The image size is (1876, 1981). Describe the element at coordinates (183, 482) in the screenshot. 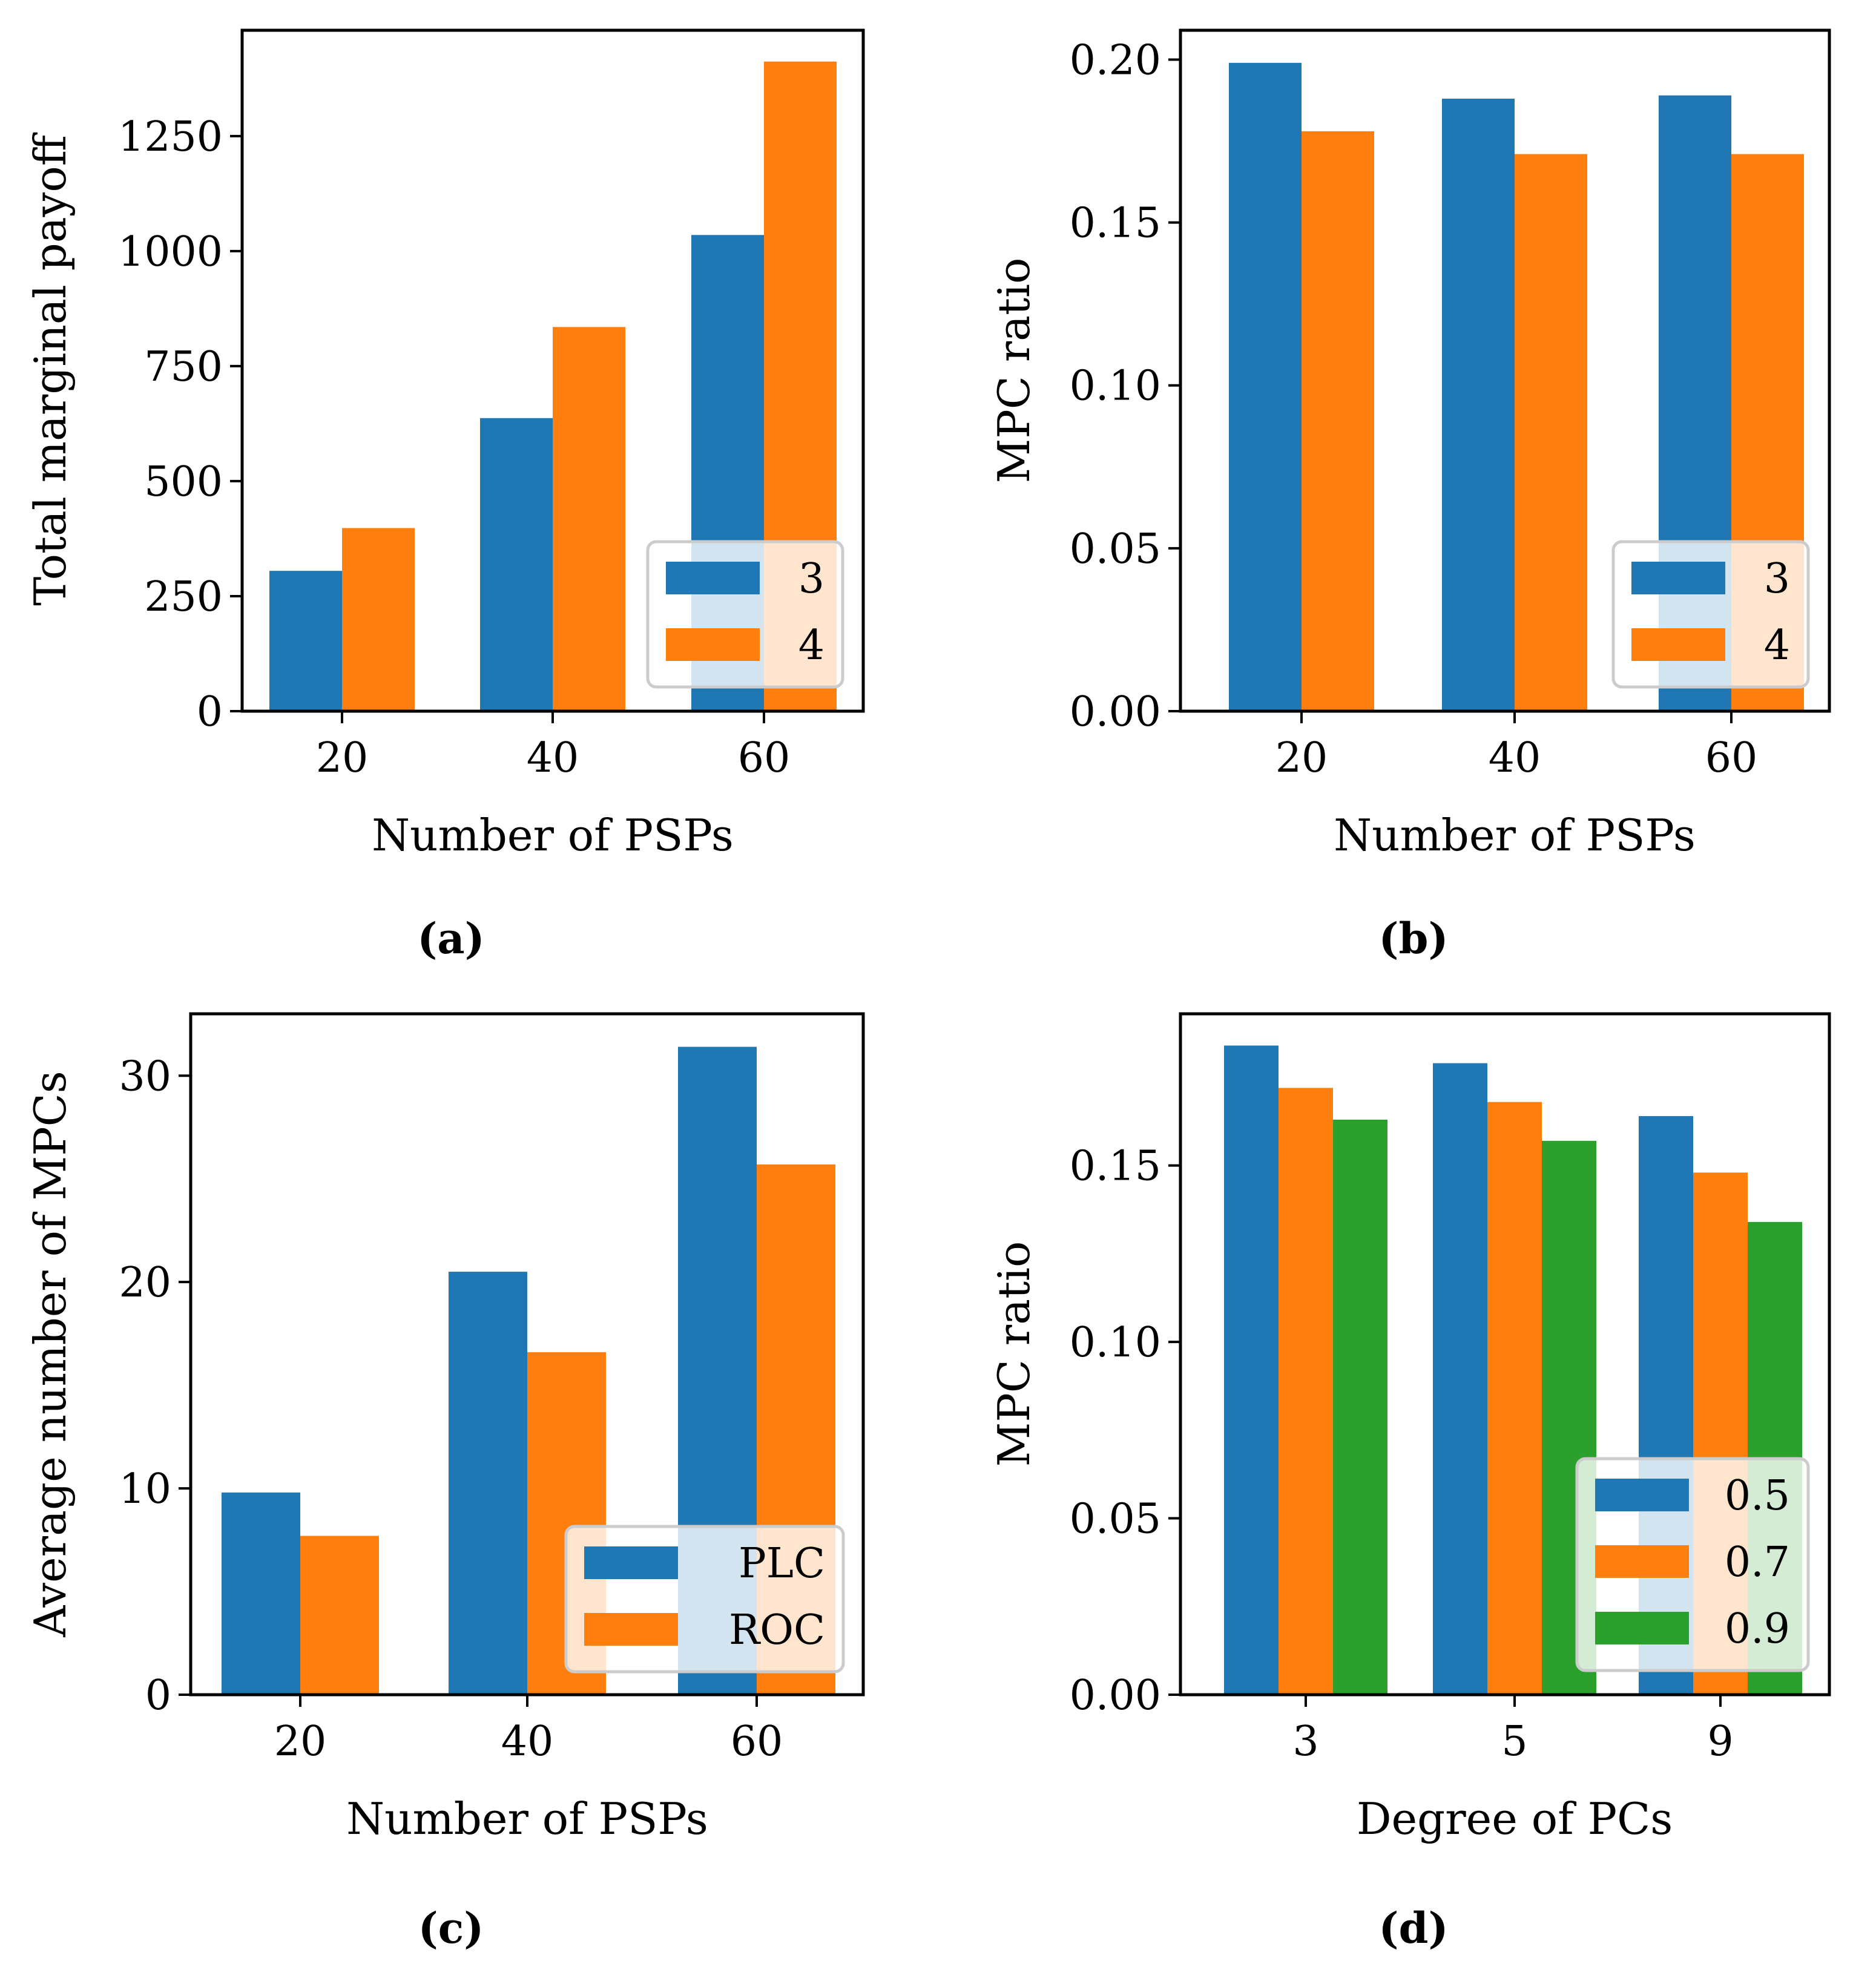

I see `y-tick-label-a-2: 500` at that location.